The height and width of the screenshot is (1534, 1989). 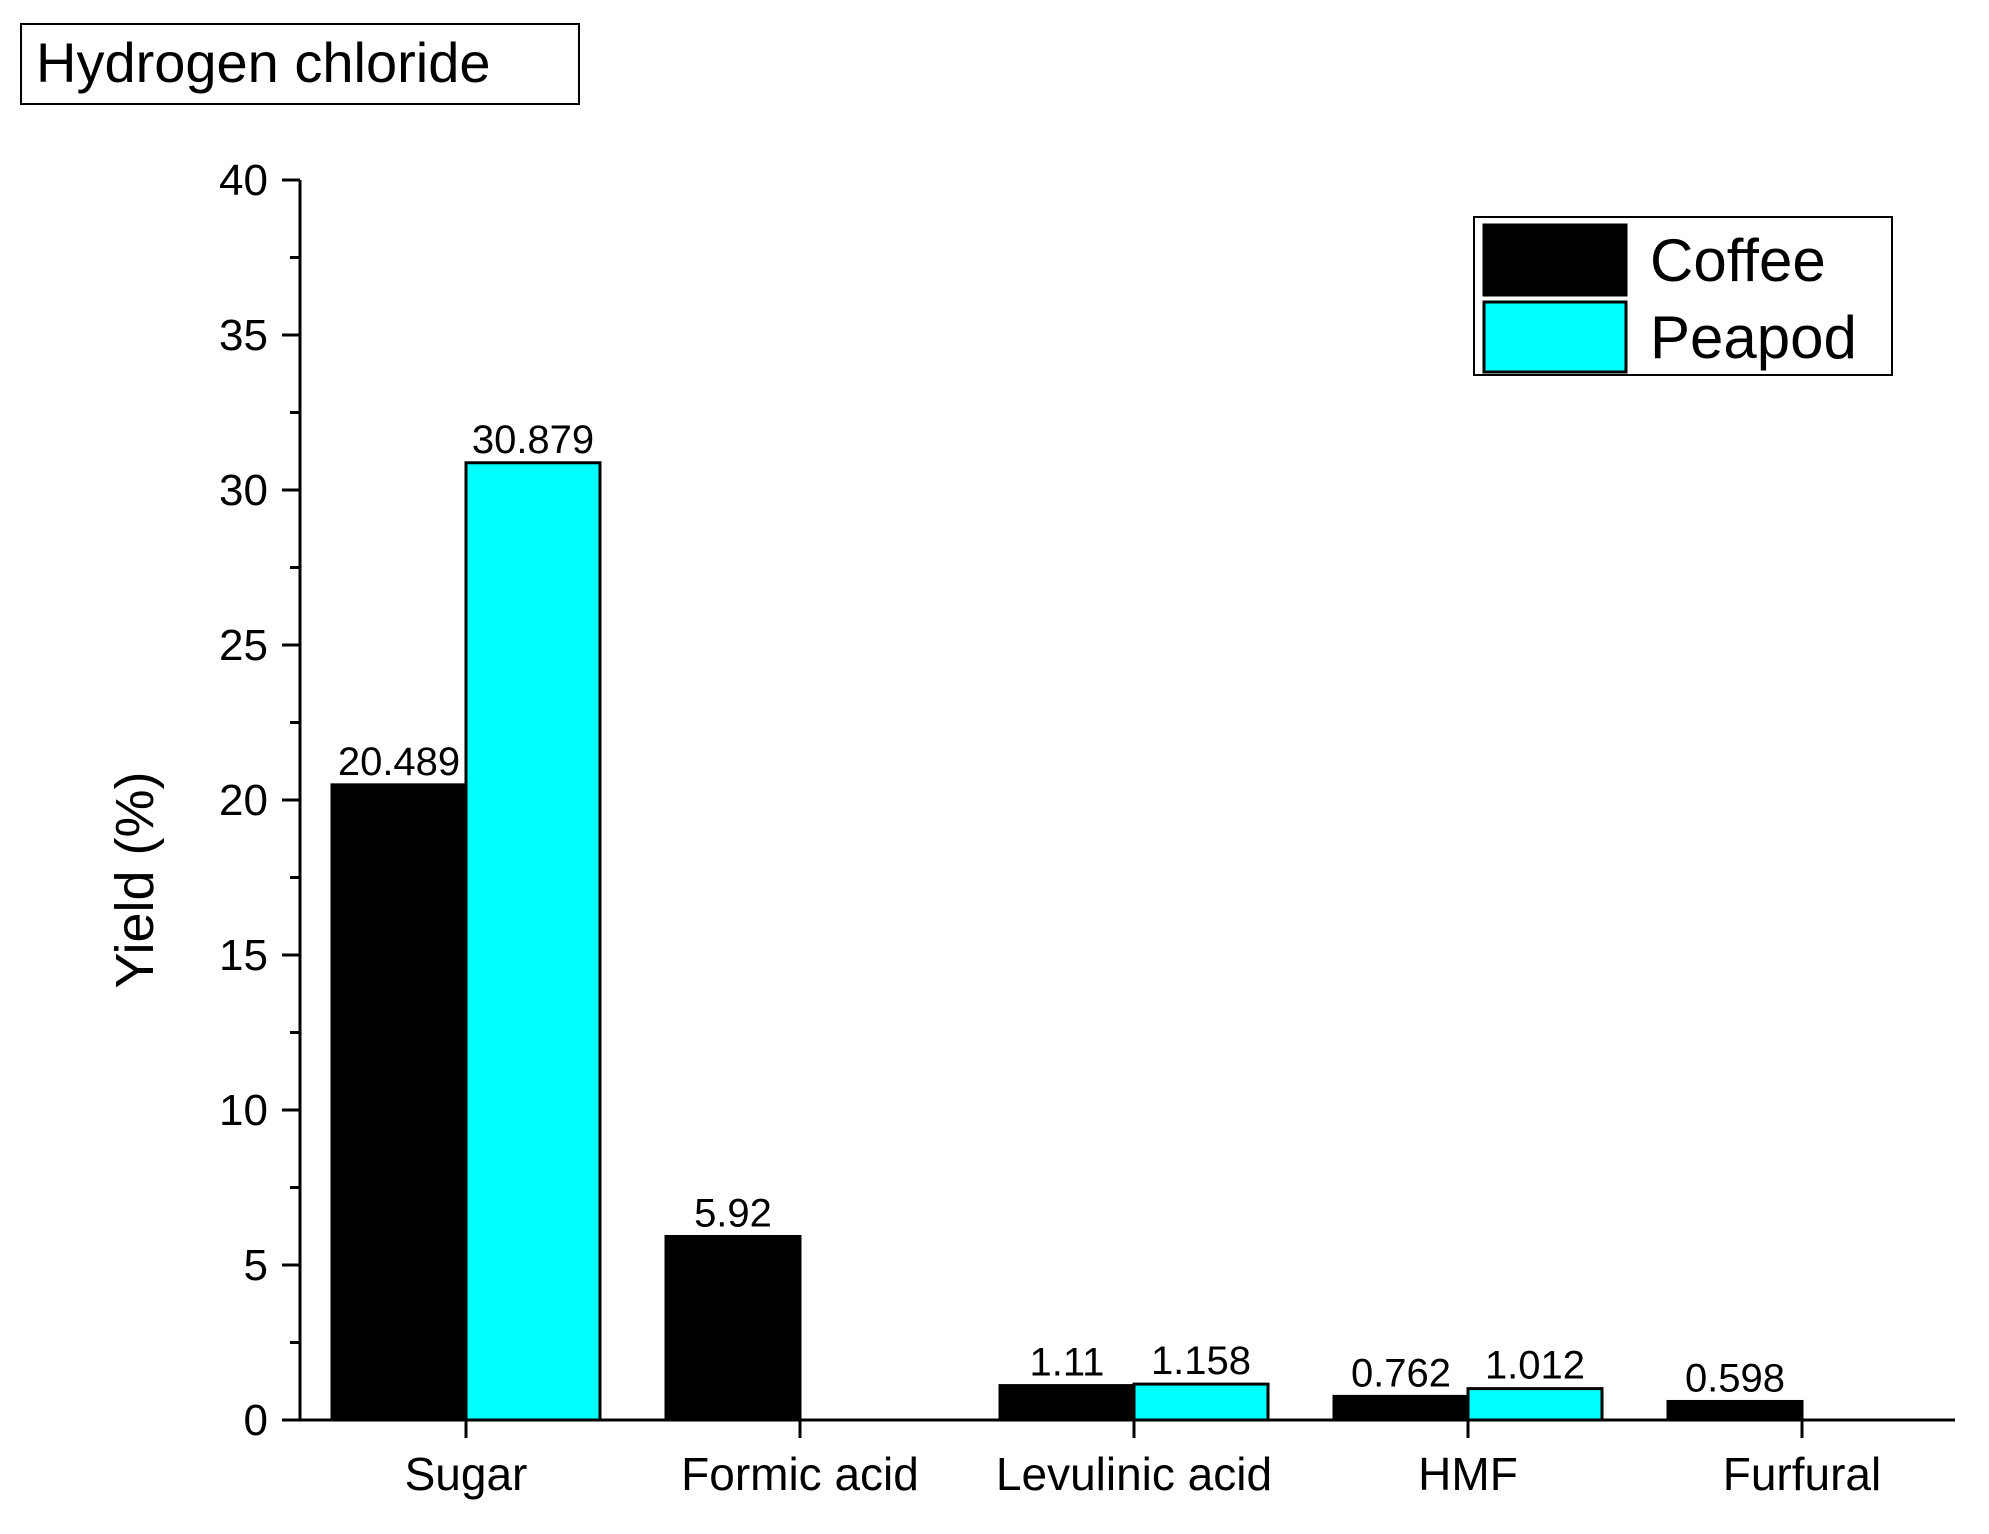 I want to click on x-category-label: HMF, so click(x=1468, y=1474).